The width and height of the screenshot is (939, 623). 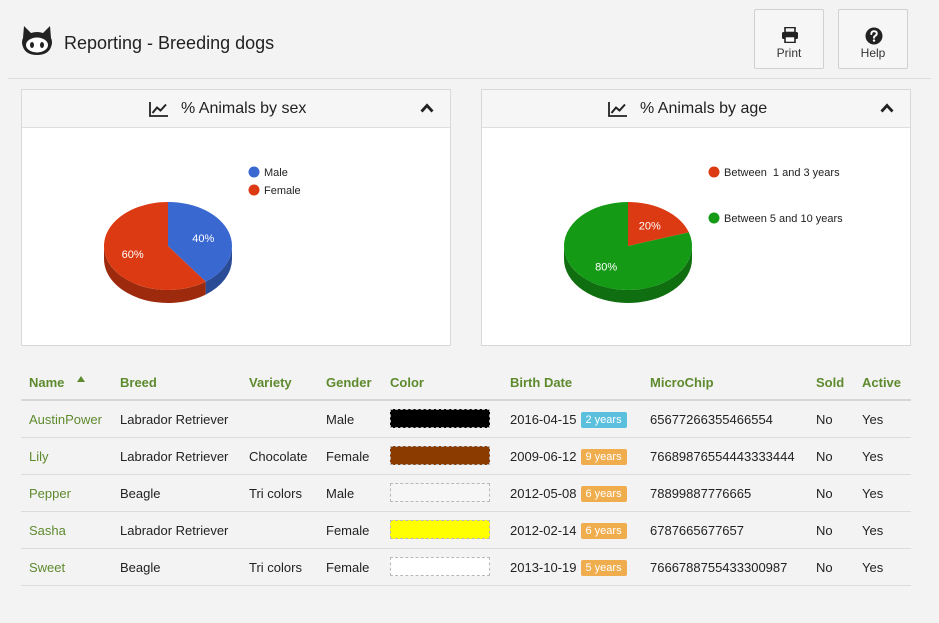 I want to click on cell-birth-date: 2009-06-12 9 years, so click(x=568, y=457).